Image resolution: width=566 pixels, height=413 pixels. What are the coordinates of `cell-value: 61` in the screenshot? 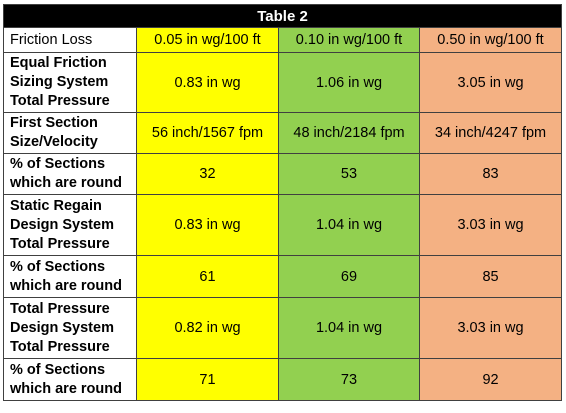 It's located at (207, 276).